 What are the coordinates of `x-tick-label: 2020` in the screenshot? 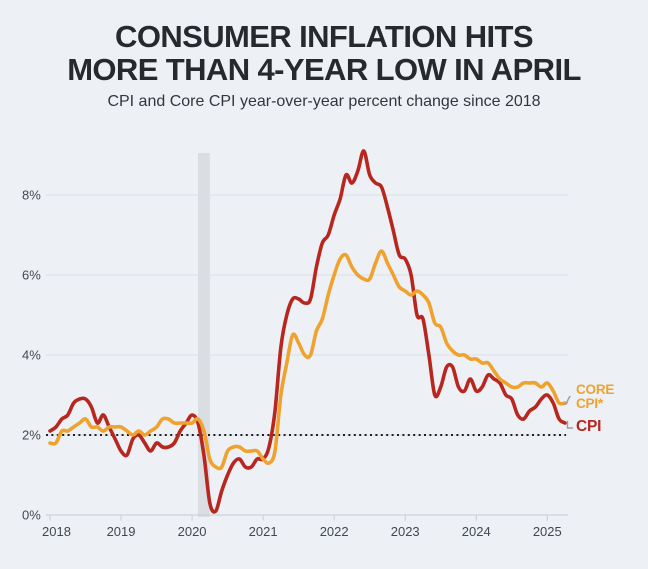 It's located at (192, 531).